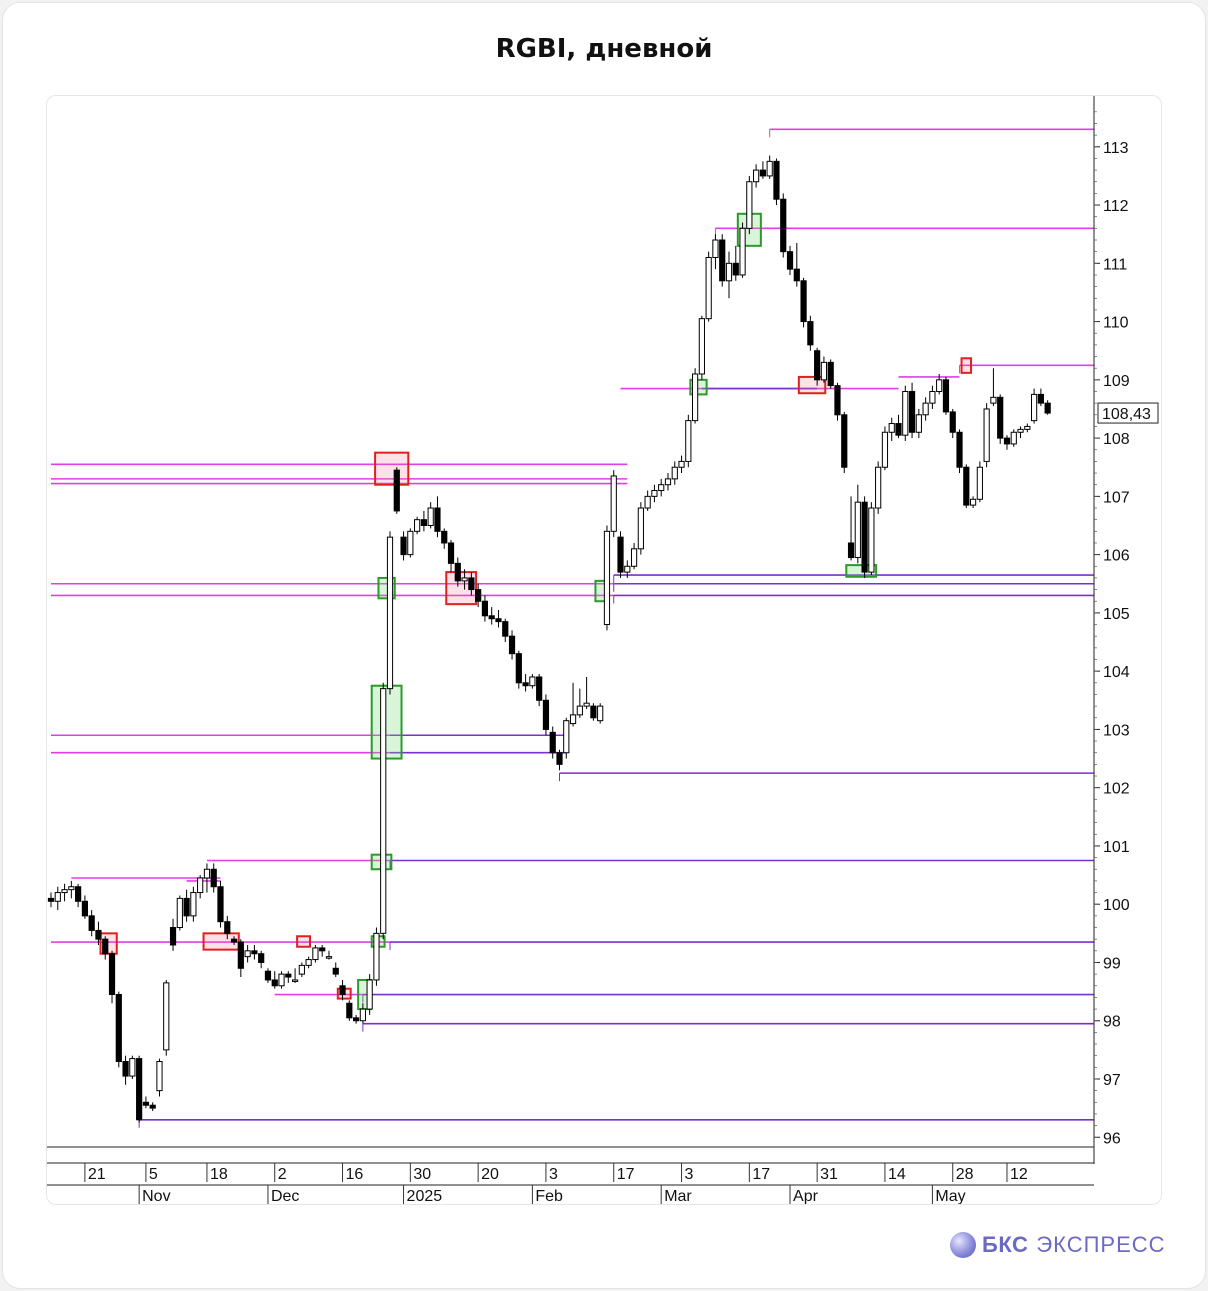 This screenshot has width=1208, height=1291. What do you see at coordinates (897, 1174) in the screenshot?
I see `day-tick-label: 14` at bounding box center [897, 1174].